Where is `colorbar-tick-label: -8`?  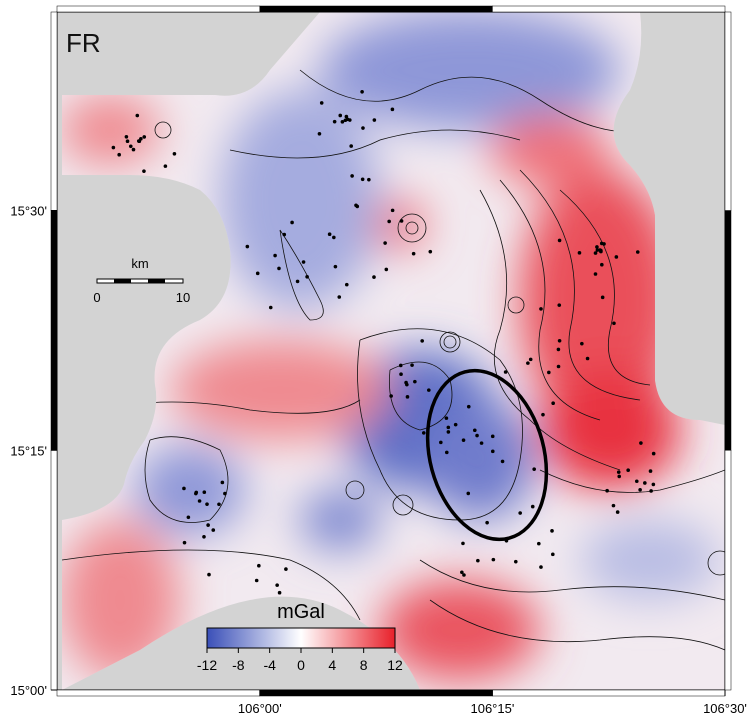
colorbar-tick-label: -8 is located at coordinates (238, 665).